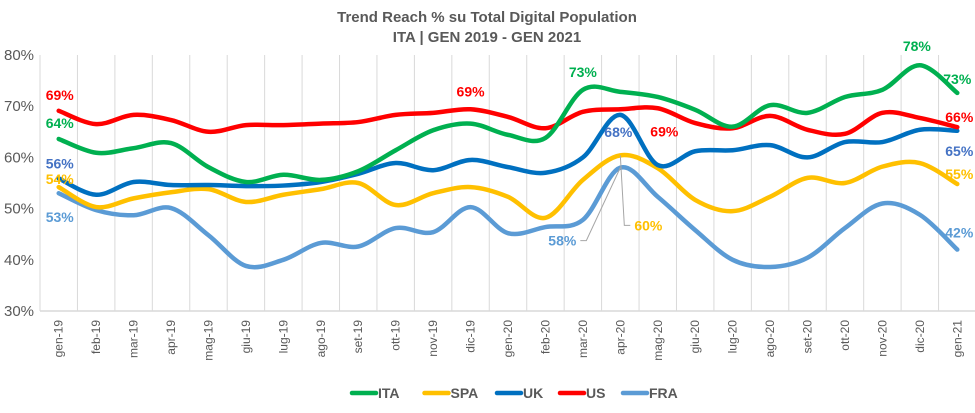 The image size is (975, 413). What do you see at coordinates (465, 393) in the screenshot?
I see `legend-label-spa: SPA` at bounding box center [465, 393].